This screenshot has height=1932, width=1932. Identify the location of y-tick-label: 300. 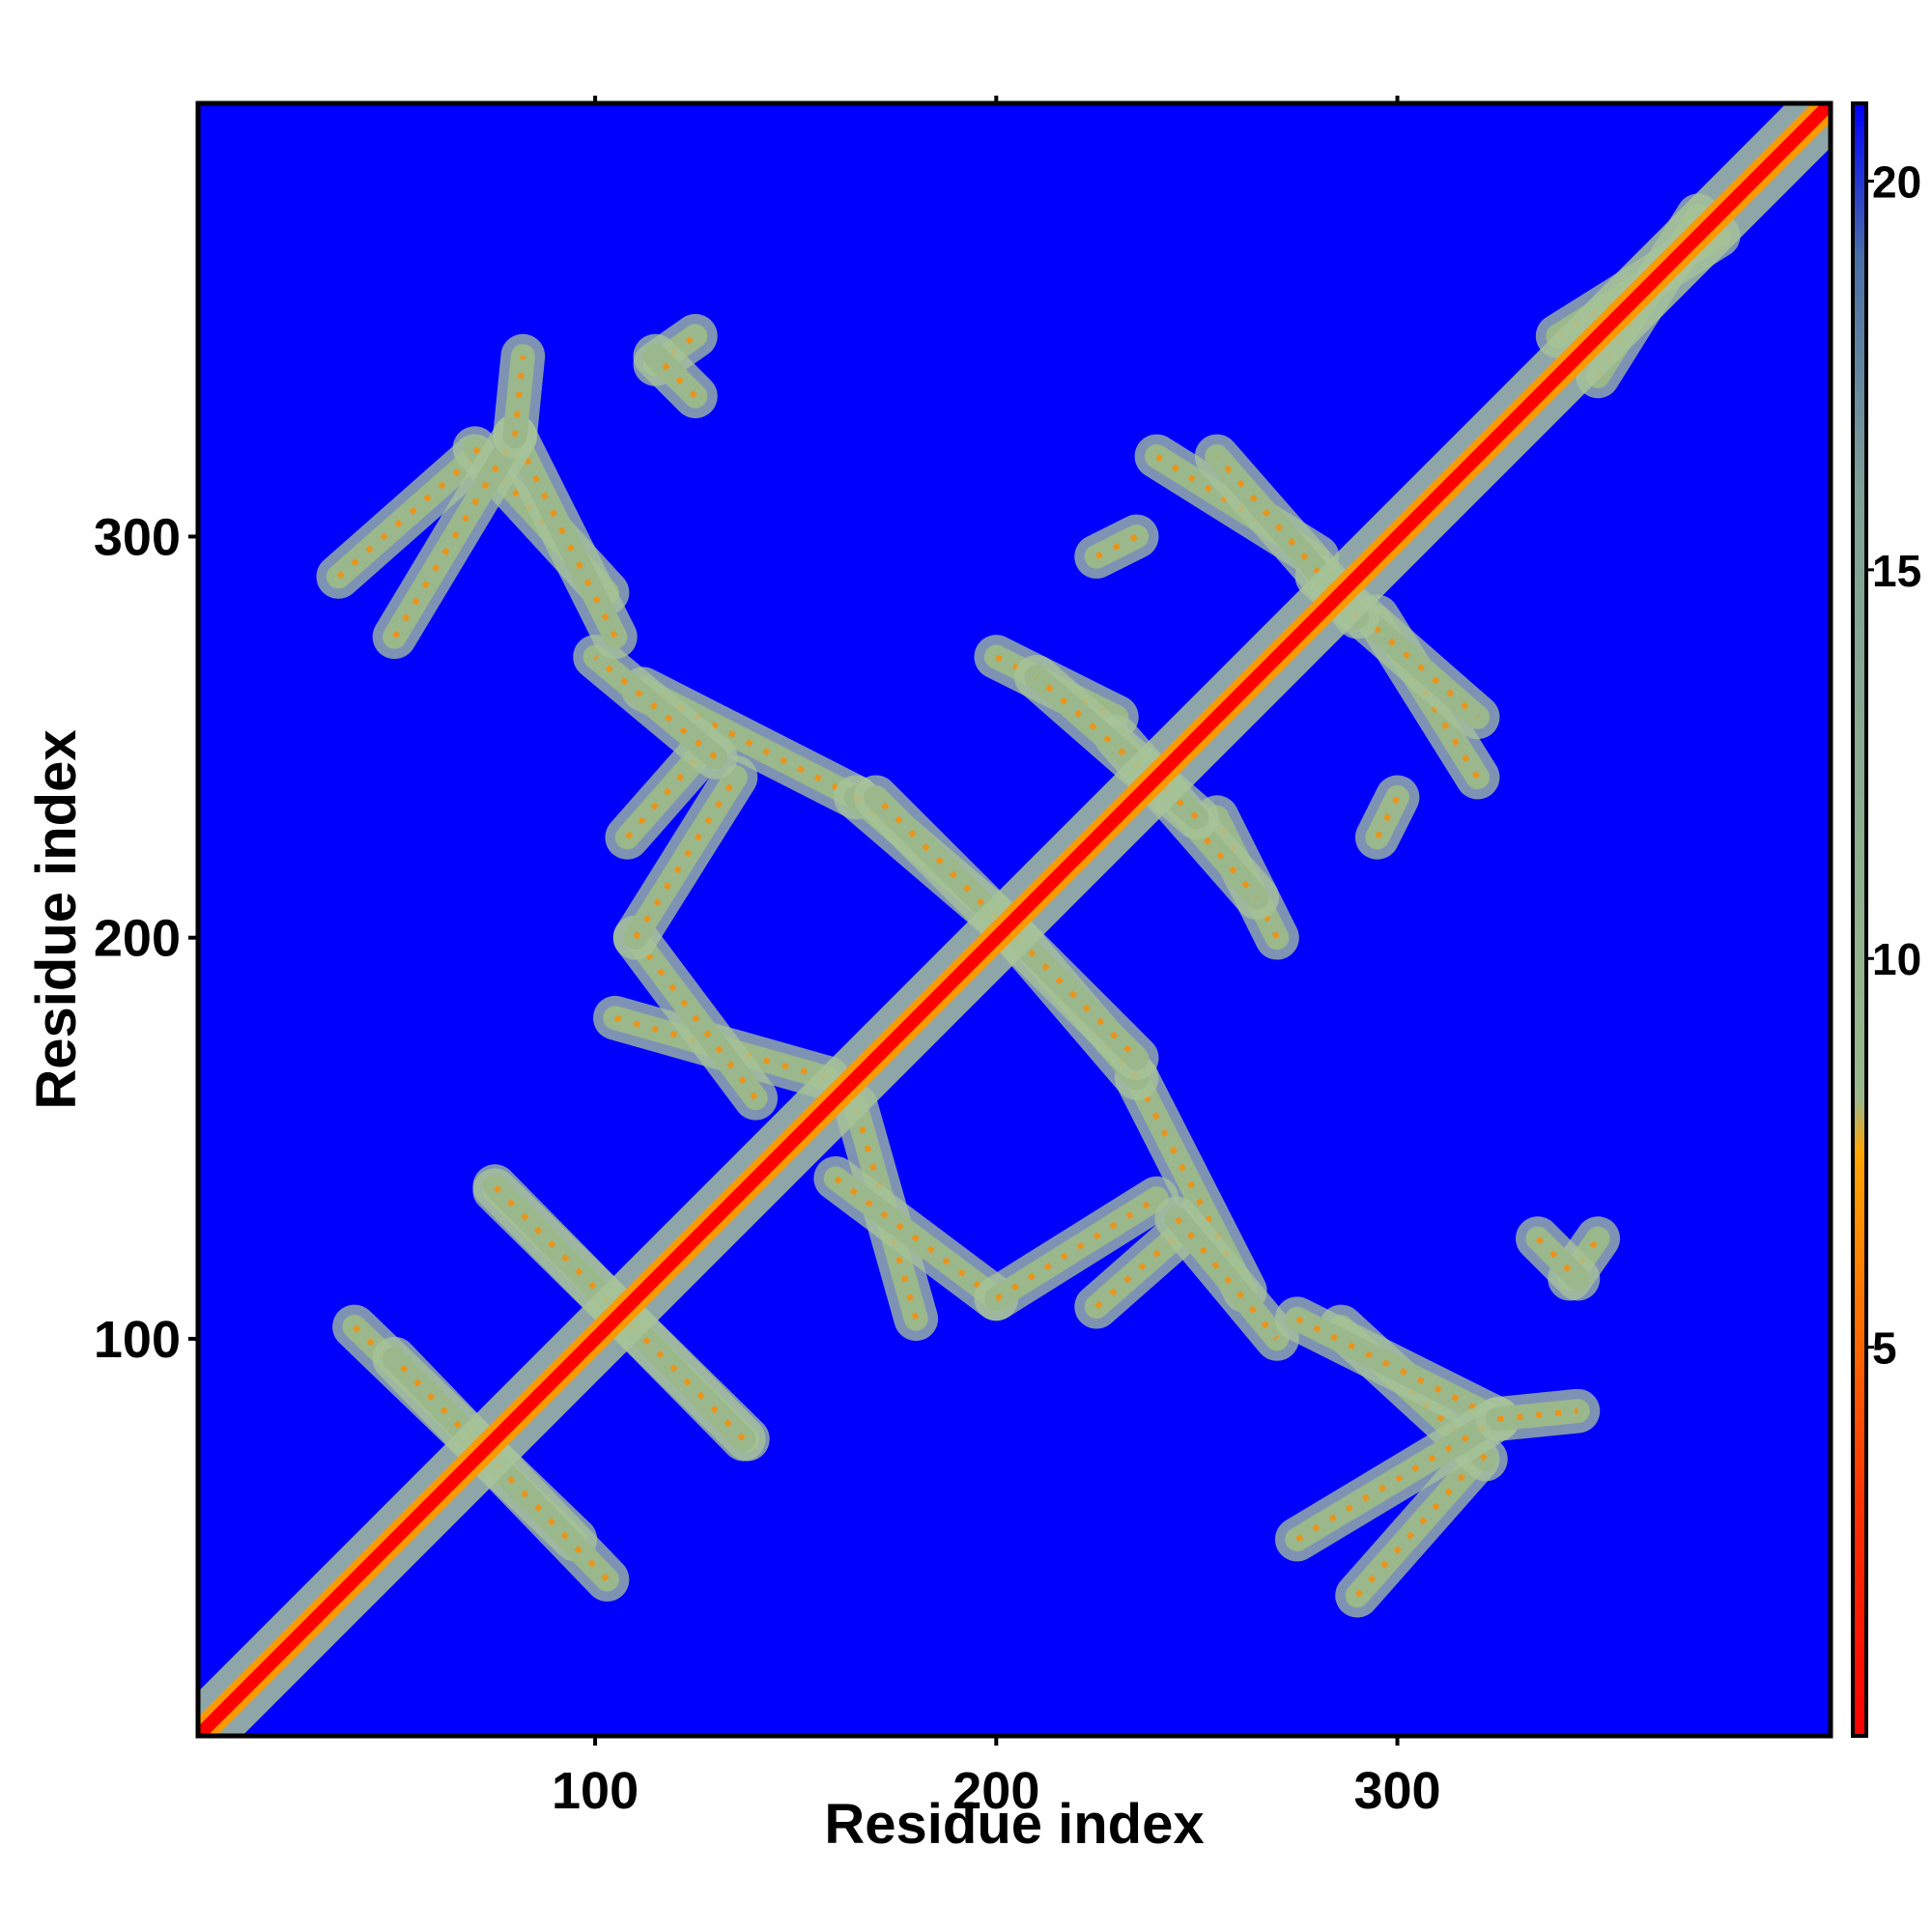
(137, 537).